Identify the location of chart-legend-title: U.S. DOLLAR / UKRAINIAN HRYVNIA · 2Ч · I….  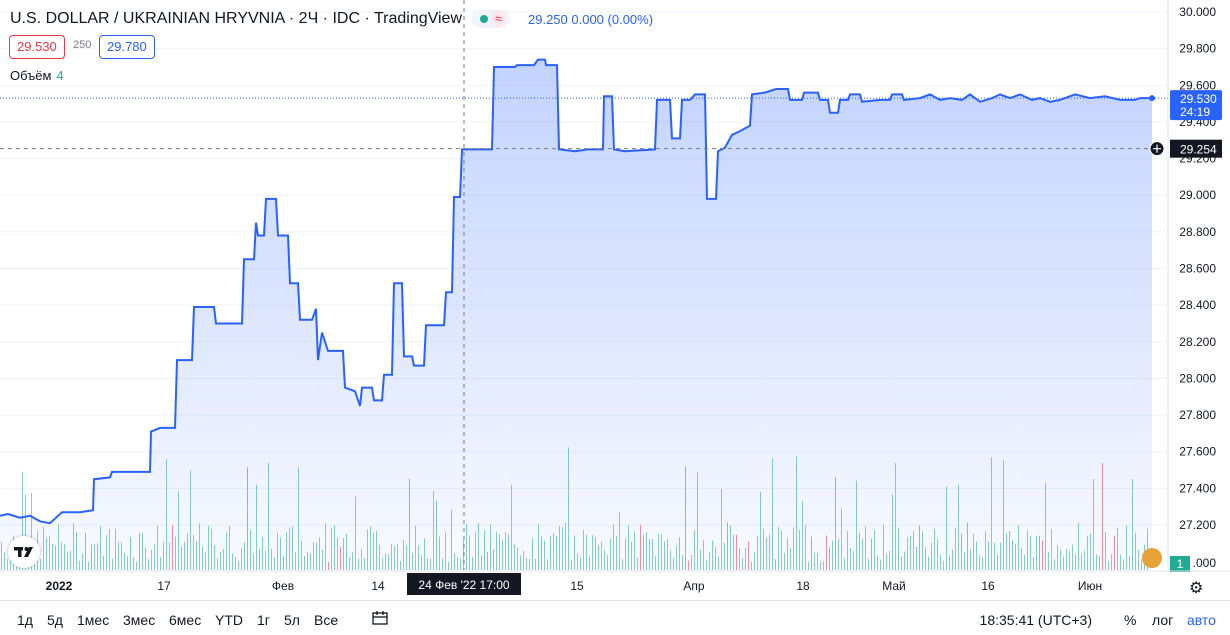
(236, 18).